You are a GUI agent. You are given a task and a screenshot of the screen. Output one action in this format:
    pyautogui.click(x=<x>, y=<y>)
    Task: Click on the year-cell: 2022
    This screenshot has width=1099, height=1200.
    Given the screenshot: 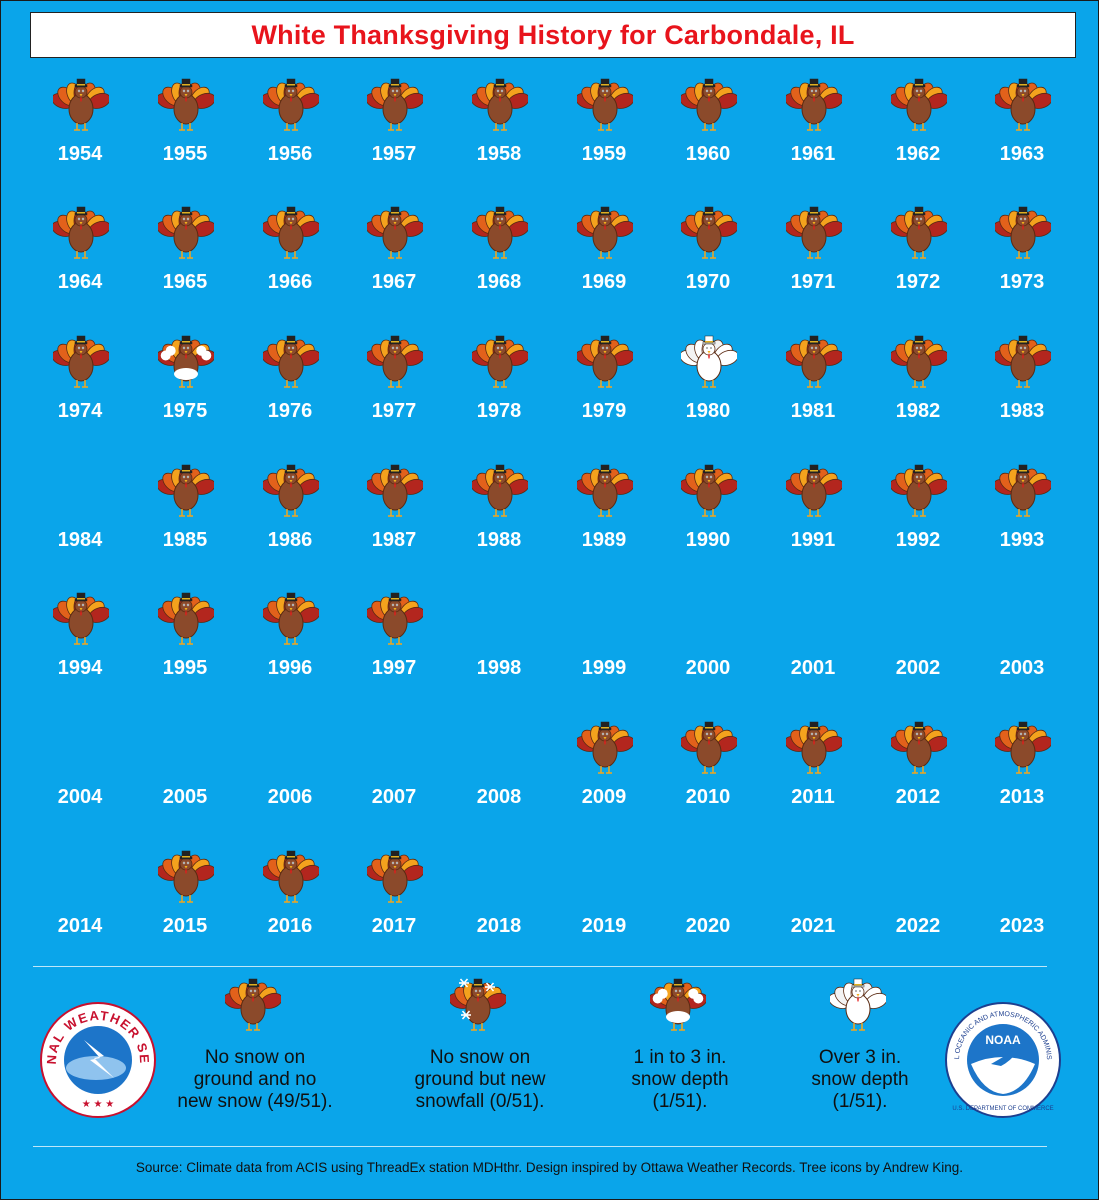 What is the action you would take?
    pyautogui.click(x=918, y=902)
    